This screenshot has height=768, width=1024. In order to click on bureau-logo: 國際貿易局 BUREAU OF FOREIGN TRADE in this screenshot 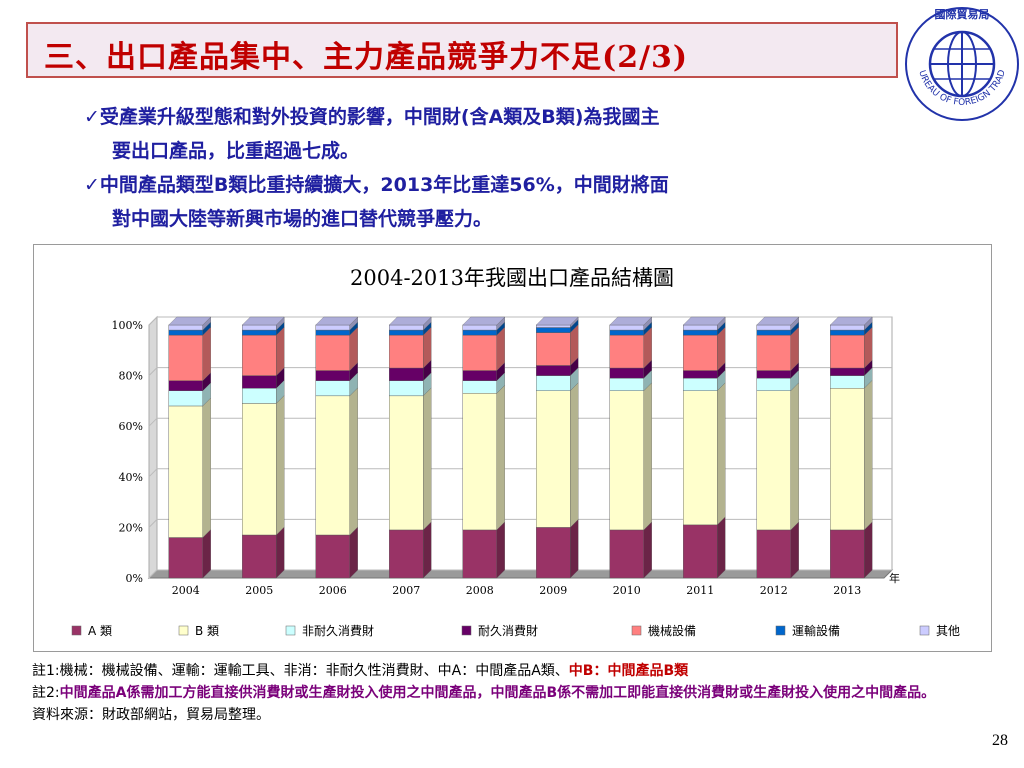, I will do `click(960, 62)`.